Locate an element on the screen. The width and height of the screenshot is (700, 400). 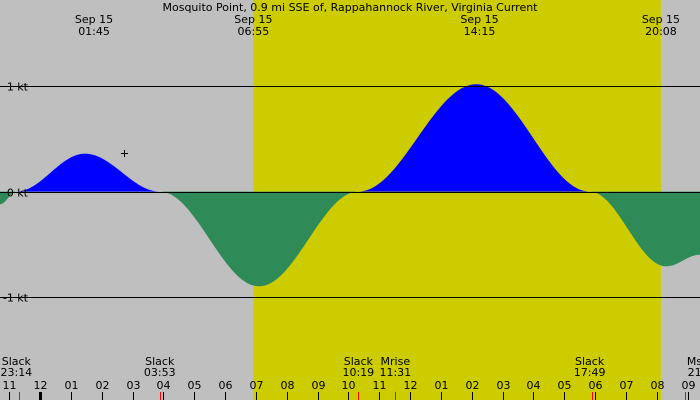
event-name-label: Mrise is located at coordinates (396, 361).